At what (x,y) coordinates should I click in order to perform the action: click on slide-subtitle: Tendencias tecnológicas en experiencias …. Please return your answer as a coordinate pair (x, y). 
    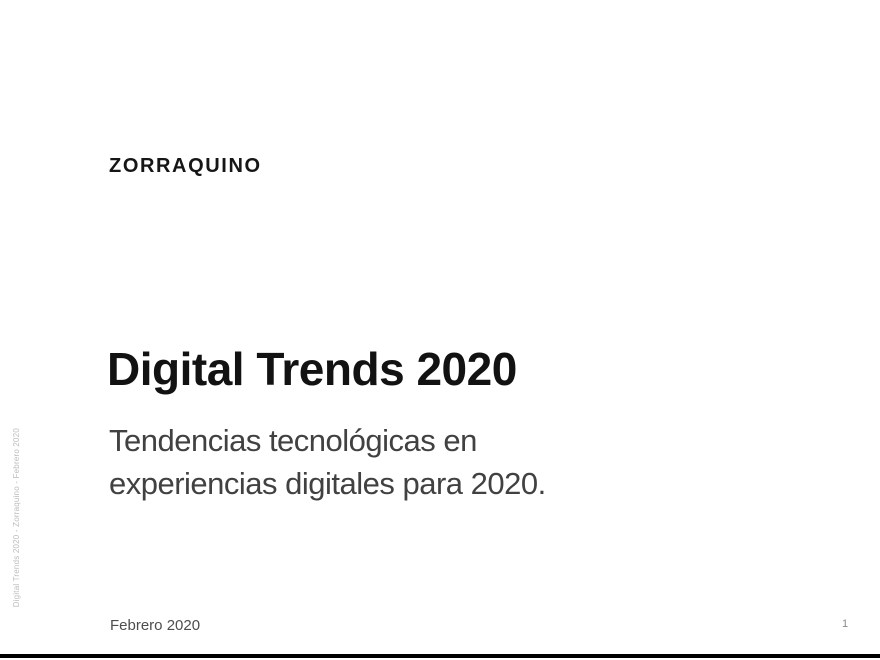
    Looking at the image, I should click on (327, 462).